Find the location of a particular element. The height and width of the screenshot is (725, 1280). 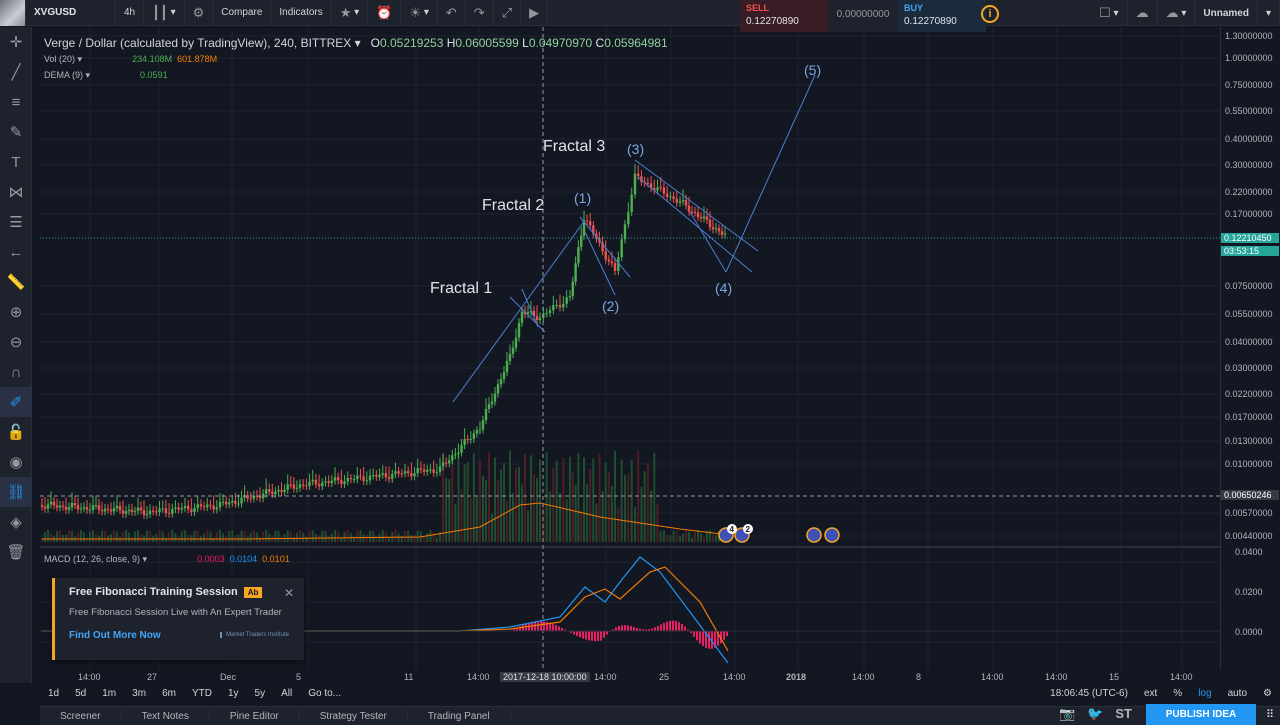

fib-tool-icon: ≡ is located at coordinates (16, 102).